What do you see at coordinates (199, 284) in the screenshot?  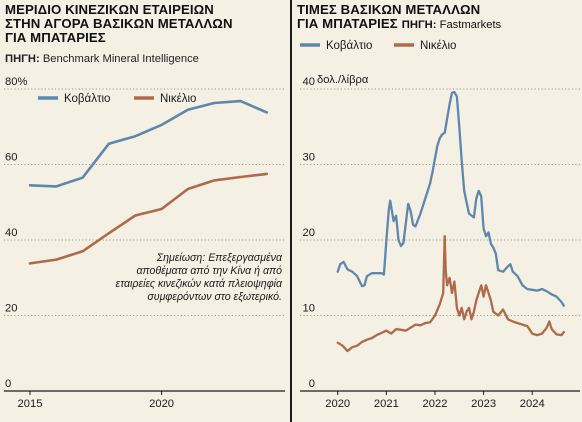 I see `note-line: εταιρείες κινεζικών κατά πλειοψηφία` at bounding box center [199, 284].